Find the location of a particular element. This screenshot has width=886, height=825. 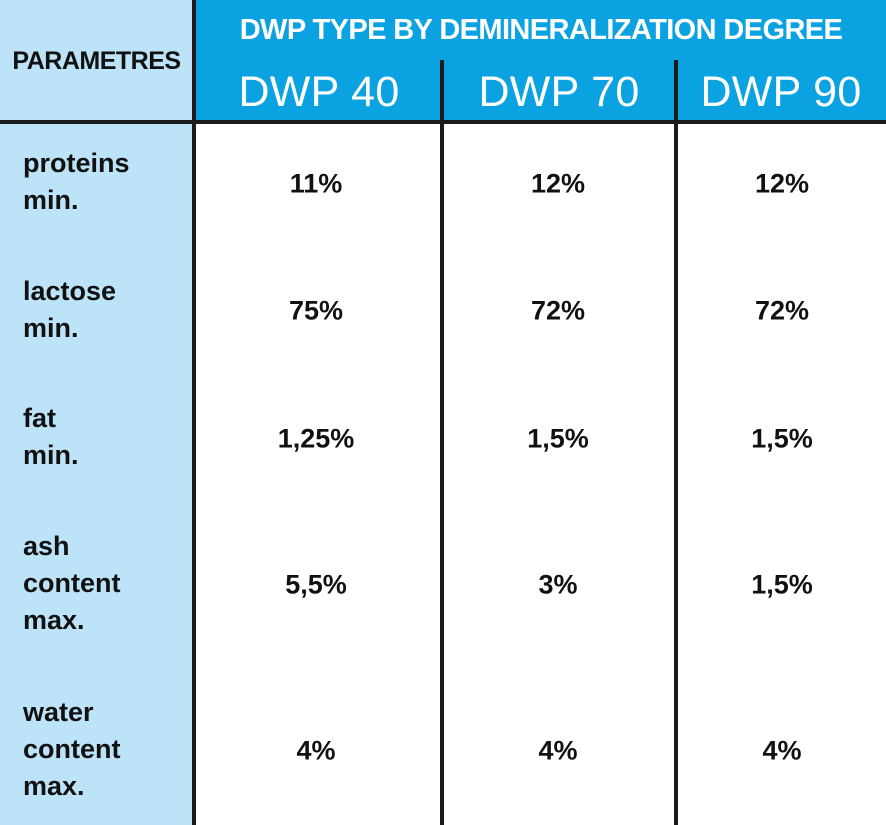

value-cell: 11% is located at coordinates (316, 183).